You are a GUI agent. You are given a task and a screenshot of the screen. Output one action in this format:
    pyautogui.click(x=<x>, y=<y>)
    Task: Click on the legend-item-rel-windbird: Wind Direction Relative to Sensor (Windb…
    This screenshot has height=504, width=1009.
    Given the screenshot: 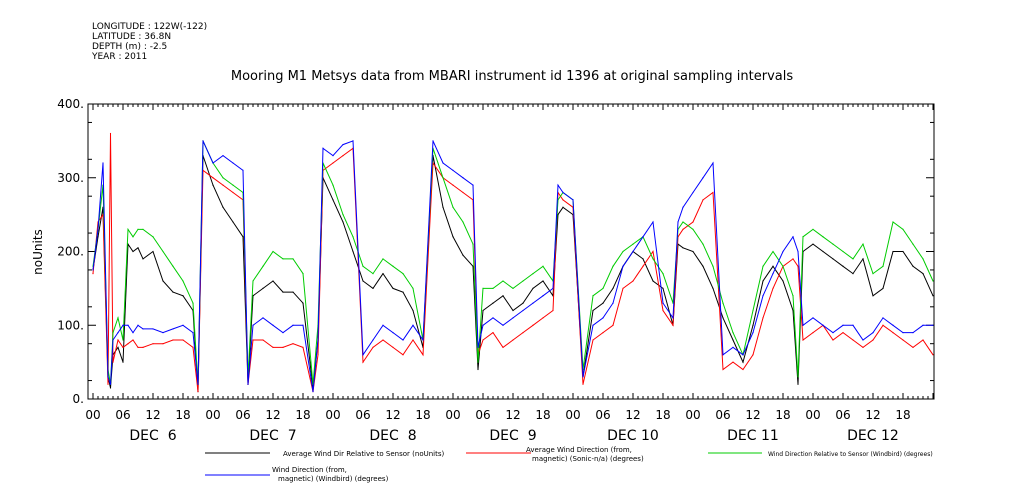 What is the action you would take?
    pyautogui.click(x=820, y=454)
    